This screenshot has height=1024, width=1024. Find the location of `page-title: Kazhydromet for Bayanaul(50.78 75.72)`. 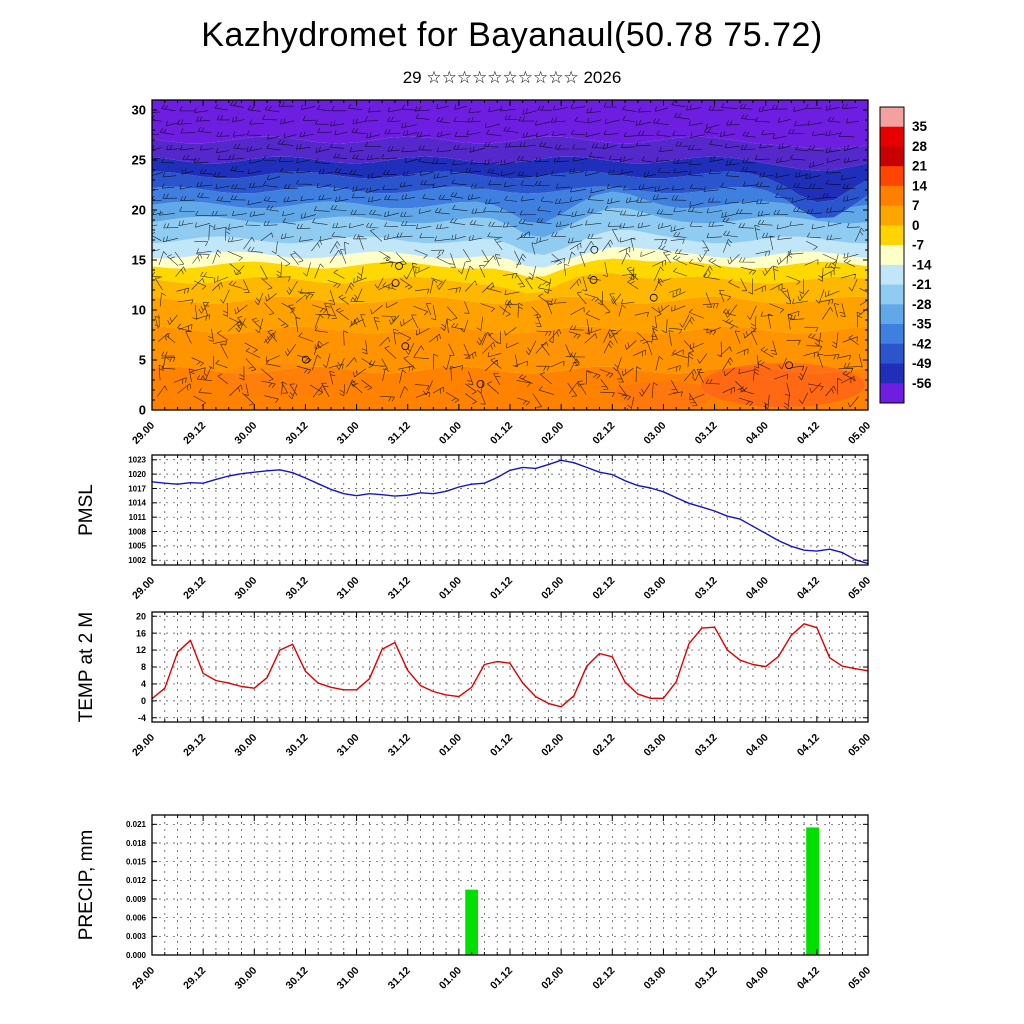

page-title: Kazhydromet for Bayanaul(50.78 75.72) is located at coordinates (512, 35).